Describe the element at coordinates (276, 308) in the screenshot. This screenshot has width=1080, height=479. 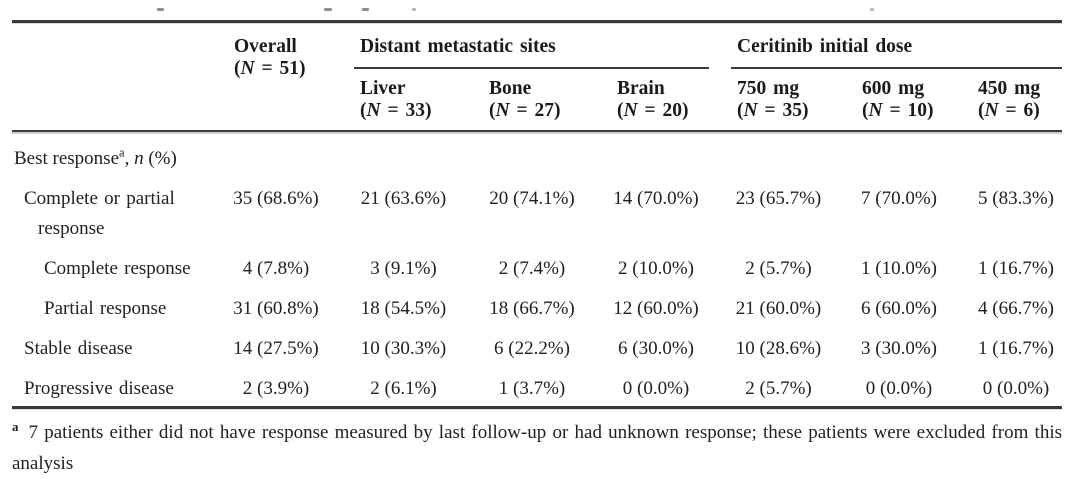
I see `value-cell-overall: 31 (60.8%)` at that location.